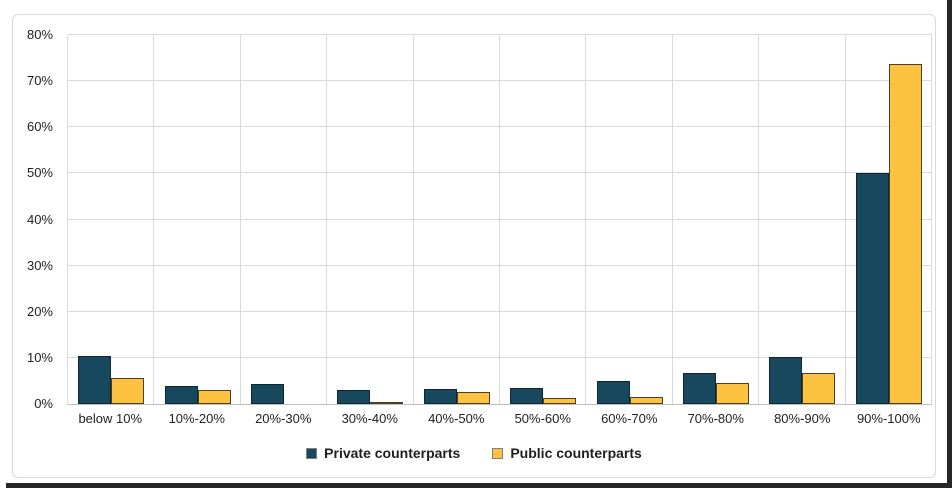 The width and height of the screenshot is (952, 488). I want to click on page-edge-bottom, so click(479, 485).